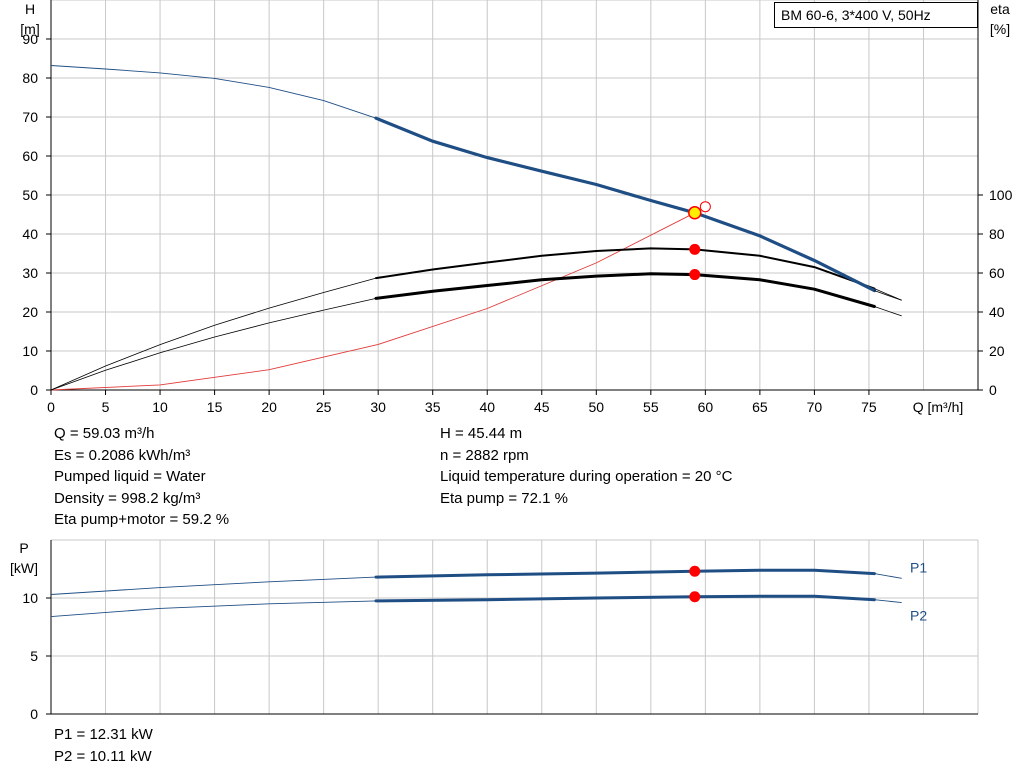 Image resolution: width=1024 pixels, height=781 pixels. Describe the element at coordinates (30, 598) in the screenshot. I see `power-y-tick-label: 10` at that location.